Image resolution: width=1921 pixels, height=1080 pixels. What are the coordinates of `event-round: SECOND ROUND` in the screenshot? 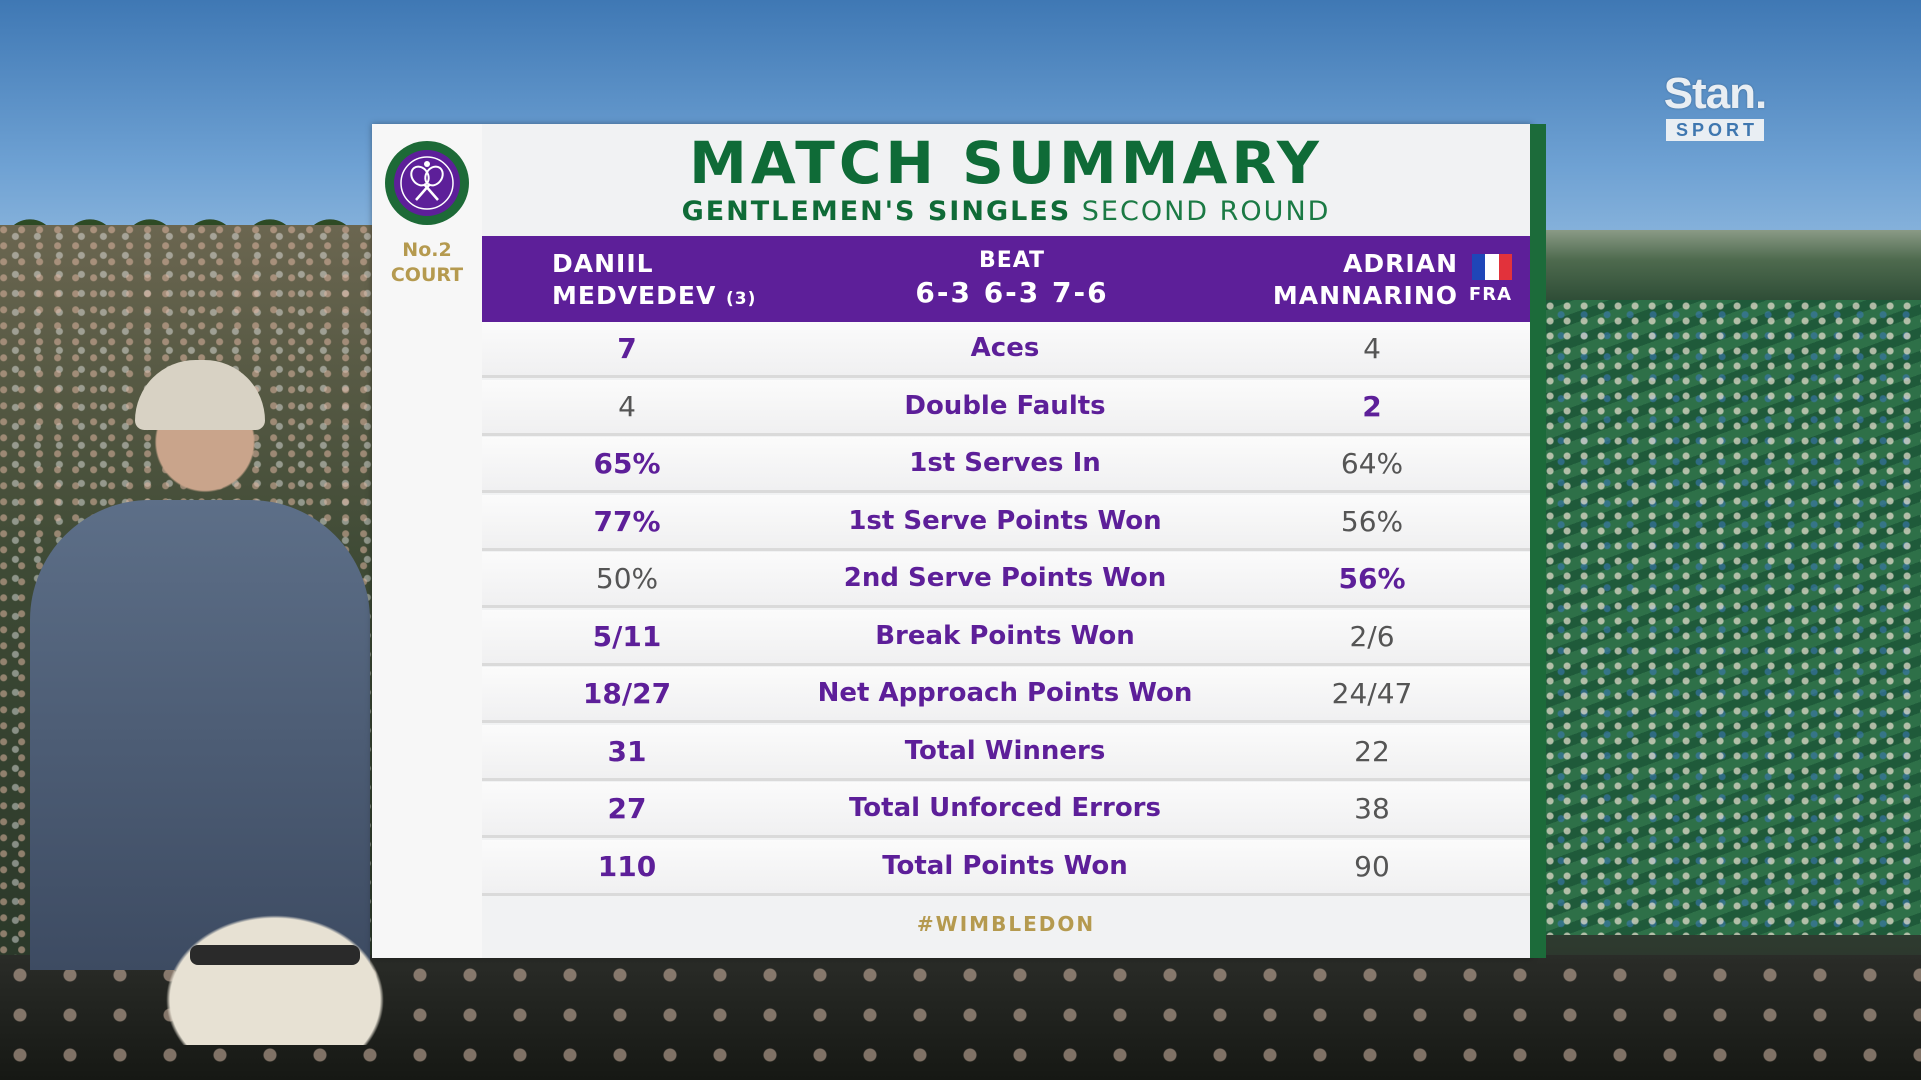 It's located at (1206, 211).